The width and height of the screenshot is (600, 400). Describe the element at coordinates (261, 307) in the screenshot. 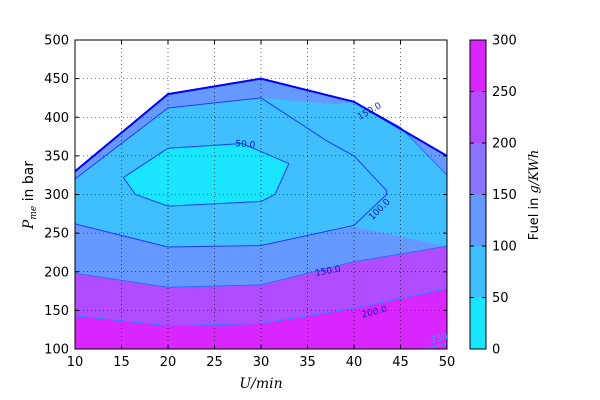

I see `contour-line-200.0` at that location.